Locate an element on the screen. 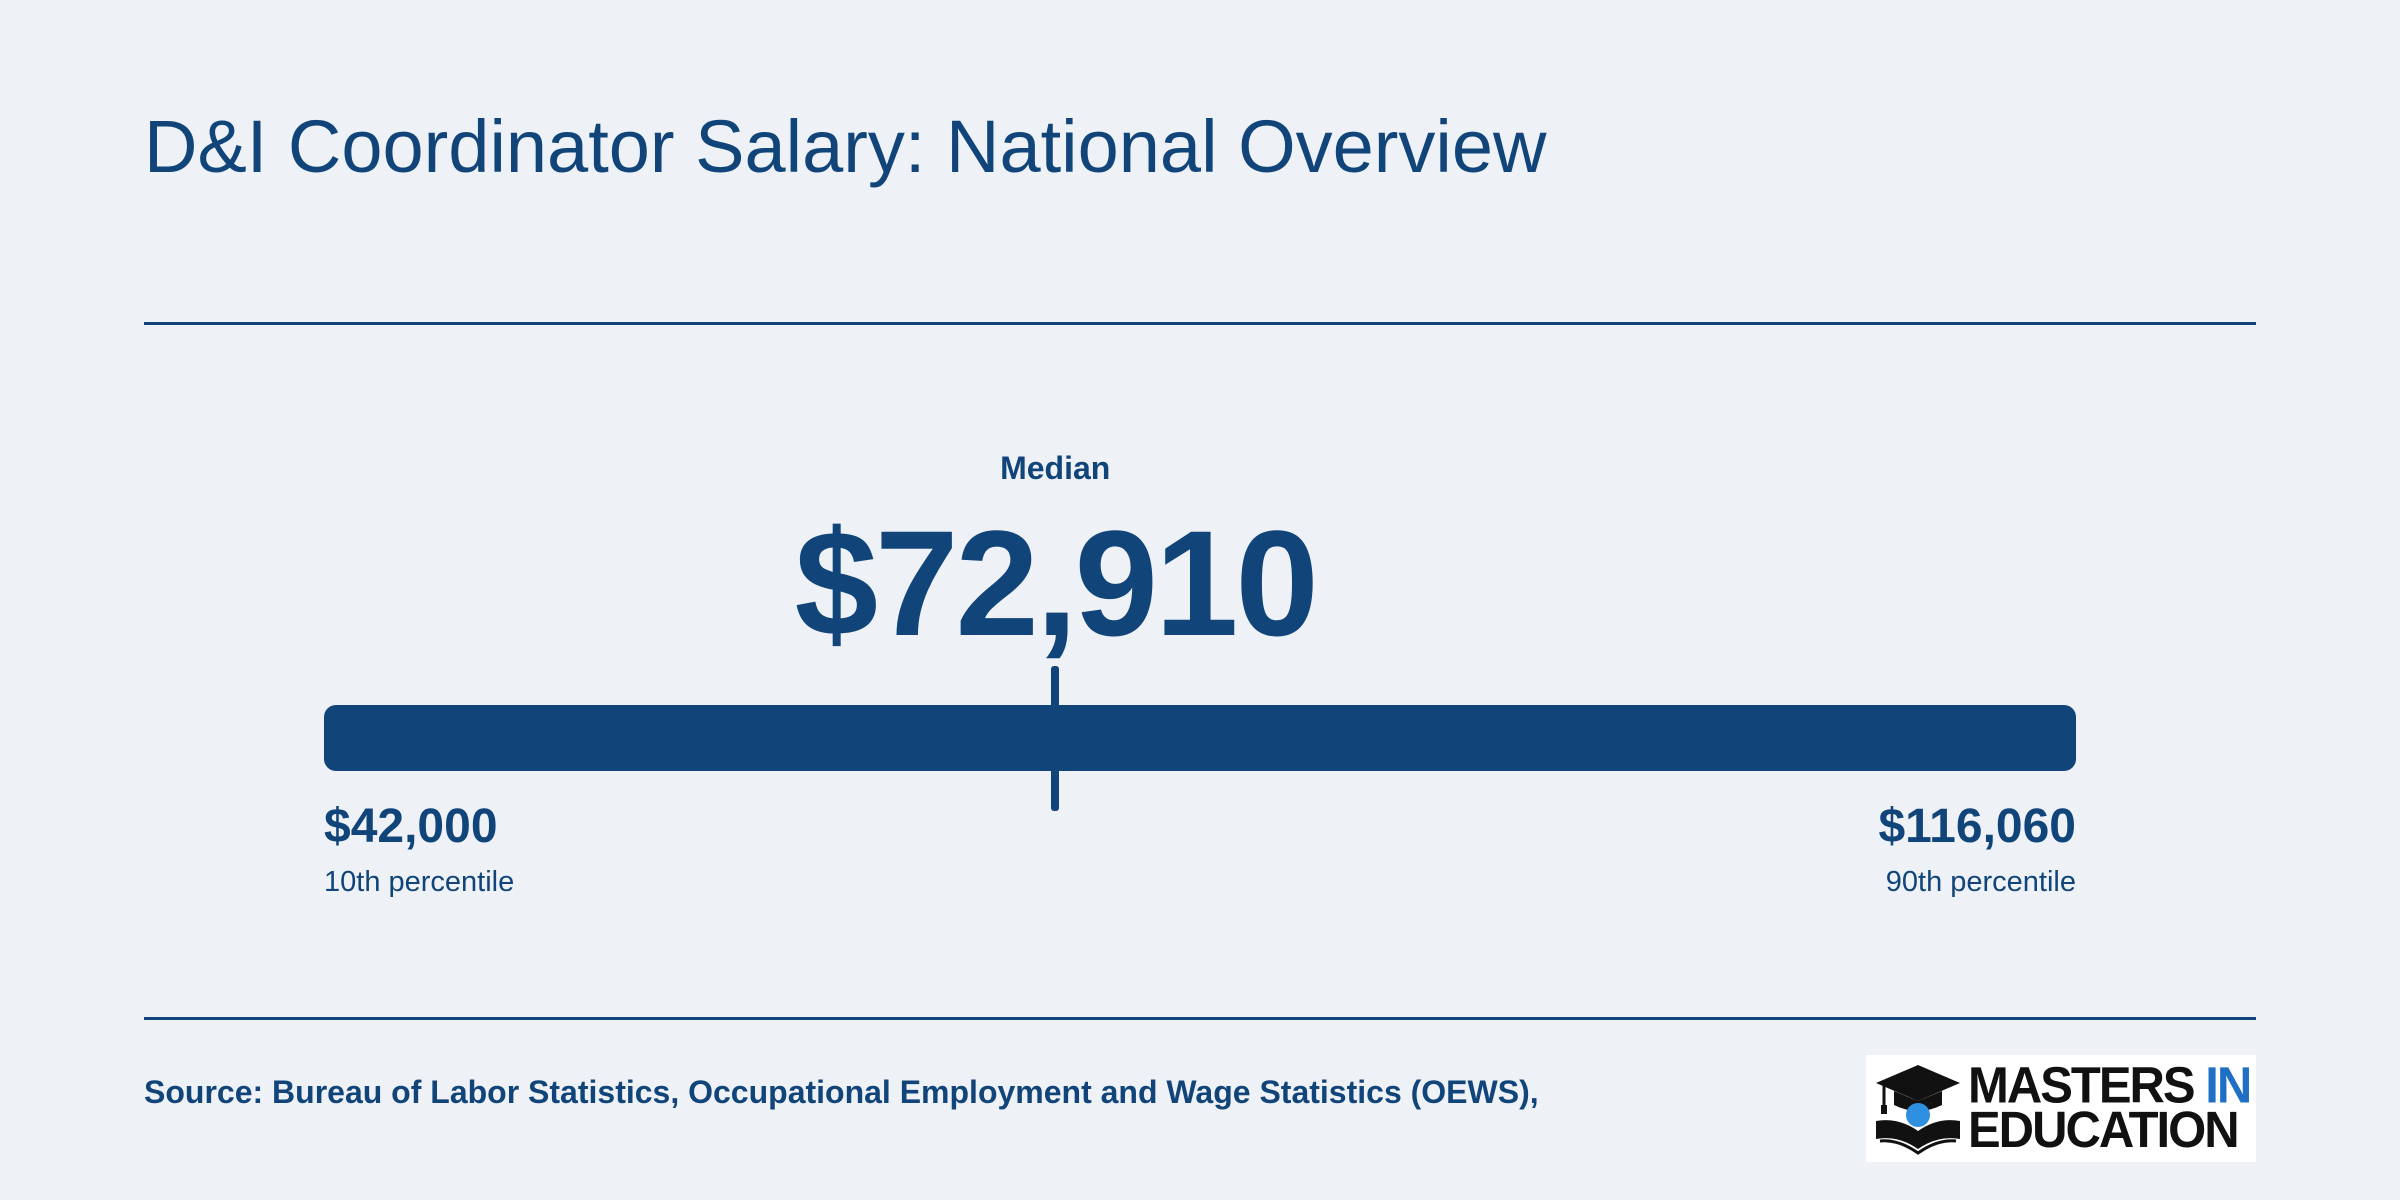 The width and height of the screenshot is (2400, 1200). logo-wordmark: MASTERS IN EDUCATION is located at coordinates (2110, 1110).